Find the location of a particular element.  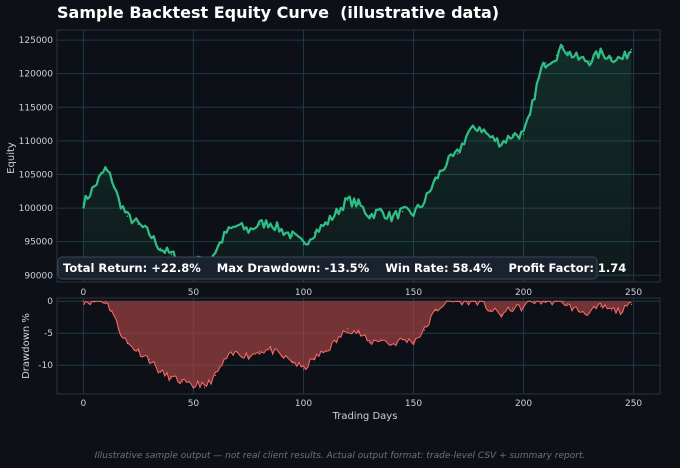

equity-y-tick-label: 125000 is located at coordinates (36, 41).